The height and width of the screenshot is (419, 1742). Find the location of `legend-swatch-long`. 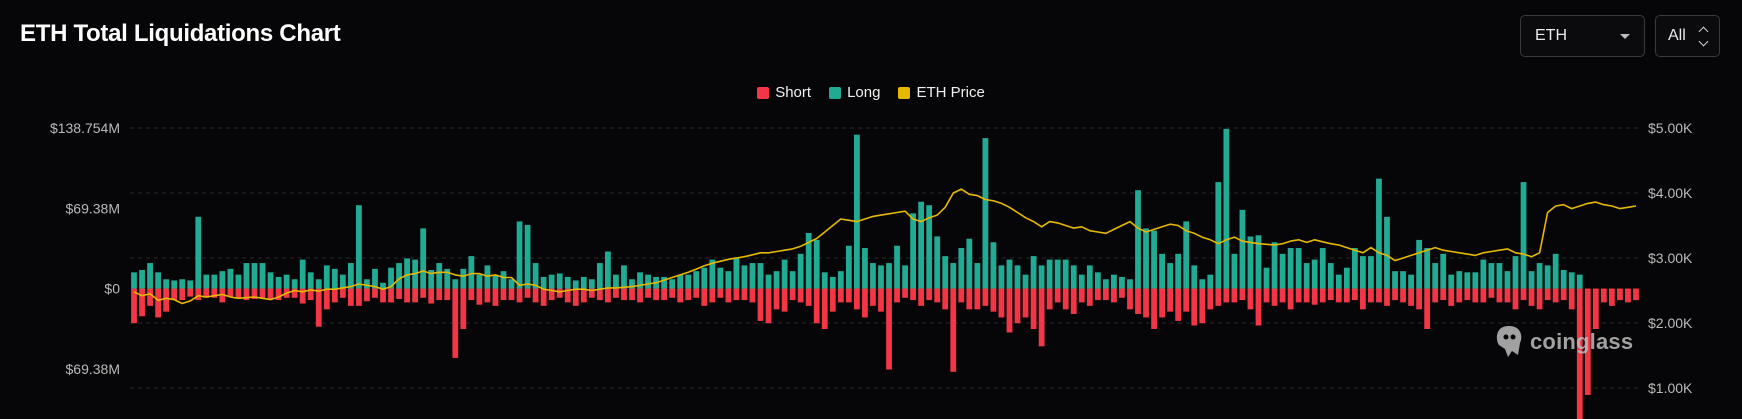

legend-swatch-long is located at coordinates (835, 92).